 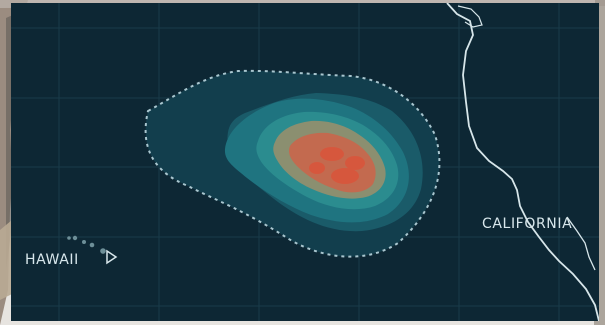 I want to click on hawaii-label: HAWAII, so click(x=52, y=260).